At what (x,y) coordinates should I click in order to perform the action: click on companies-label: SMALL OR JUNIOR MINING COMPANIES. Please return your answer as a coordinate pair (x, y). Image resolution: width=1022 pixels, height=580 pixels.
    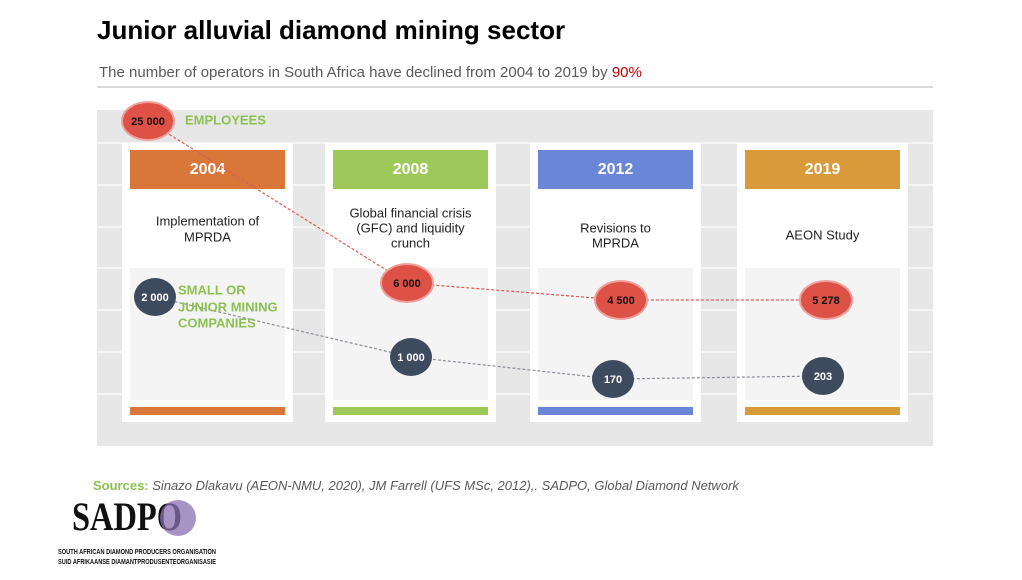
    Looking at the image, I should click on (228, 306).